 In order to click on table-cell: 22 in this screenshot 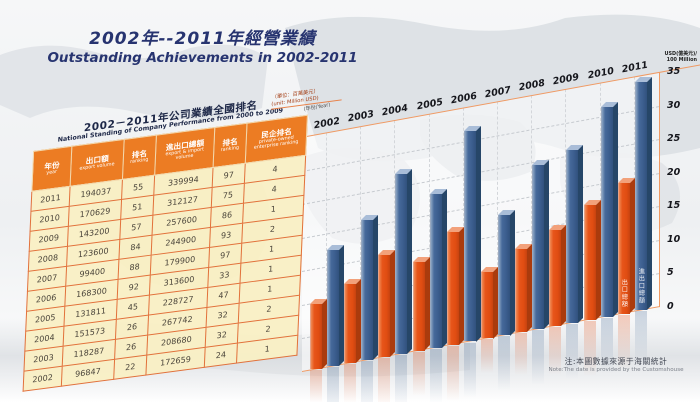, I will do `click(130, 366)`.